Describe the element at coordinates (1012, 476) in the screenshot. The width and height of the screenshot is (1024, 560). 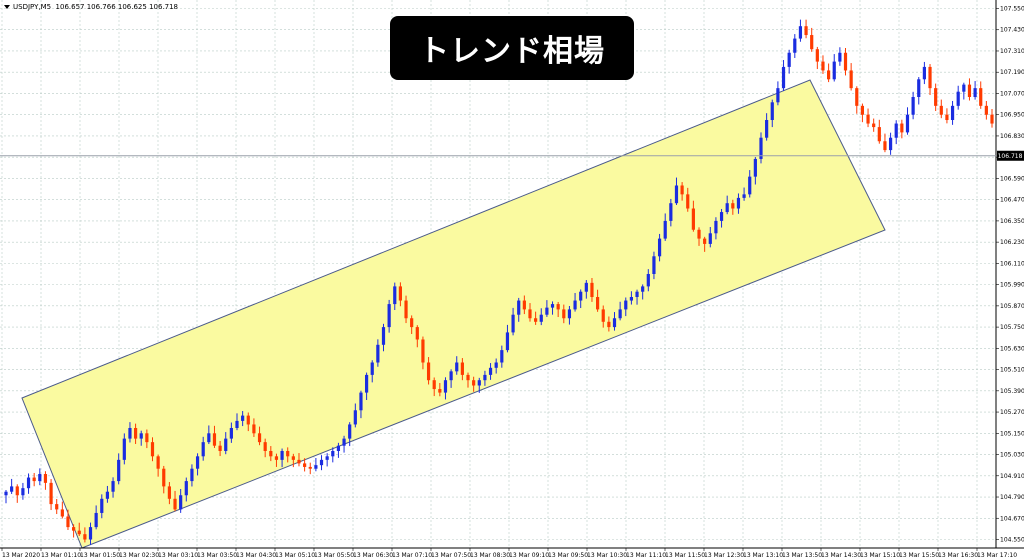
I see `y-tick-label: 104.910` at that location.